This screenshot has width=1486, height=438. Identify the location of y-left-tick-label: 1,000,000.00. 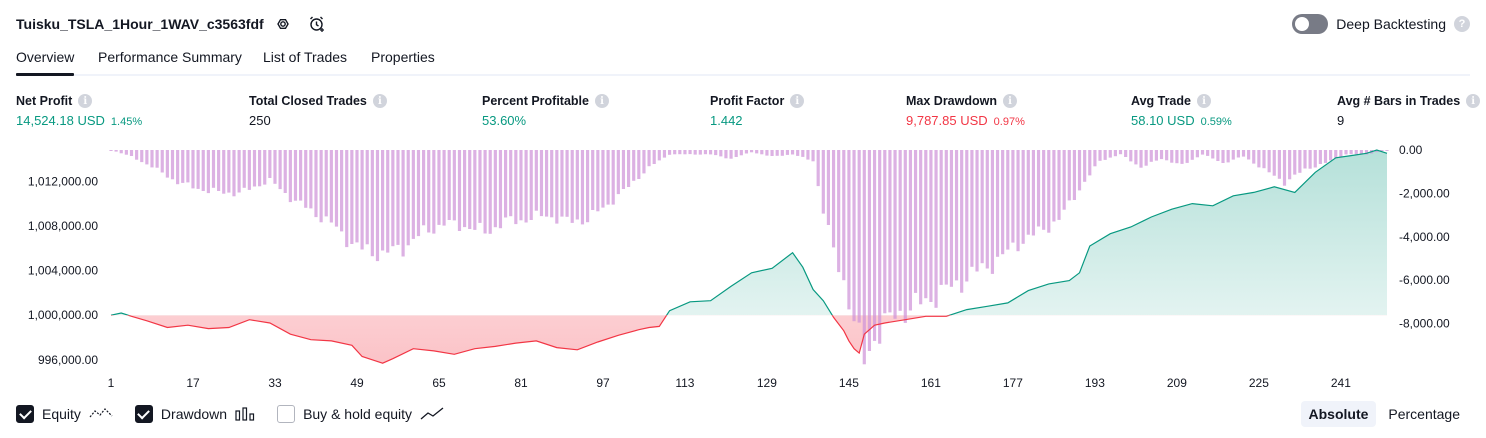
(63, 315).